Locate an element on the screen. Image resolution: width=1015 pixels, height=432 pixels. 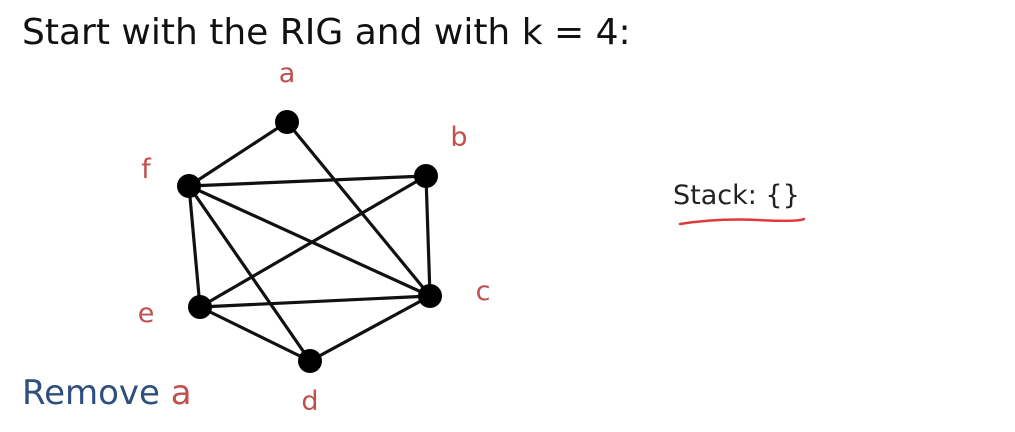
node-label-e: e is located at coordinates (146, 313).